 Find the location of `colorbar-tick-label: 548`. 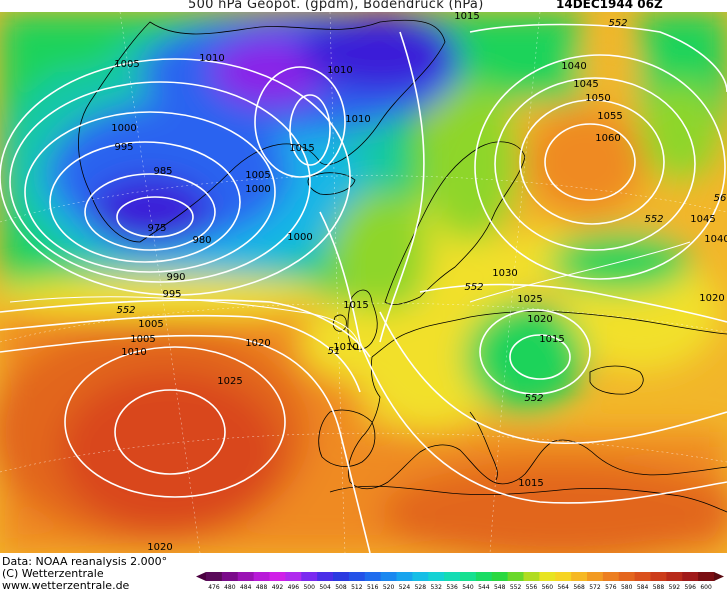

colorbar-tick-label: 548 is located at coordinates (500, 587).